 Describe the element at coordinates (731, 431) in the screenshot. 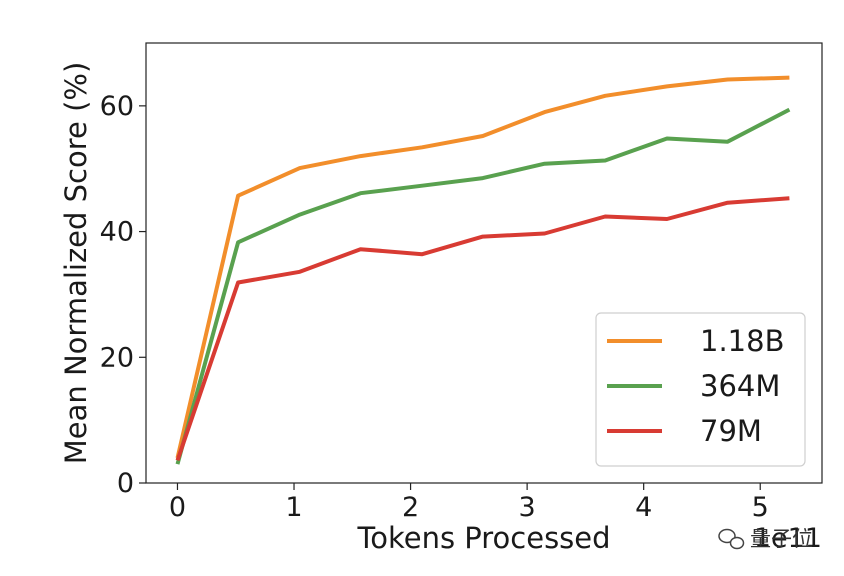

I see `legend-label: 79M` at that location.